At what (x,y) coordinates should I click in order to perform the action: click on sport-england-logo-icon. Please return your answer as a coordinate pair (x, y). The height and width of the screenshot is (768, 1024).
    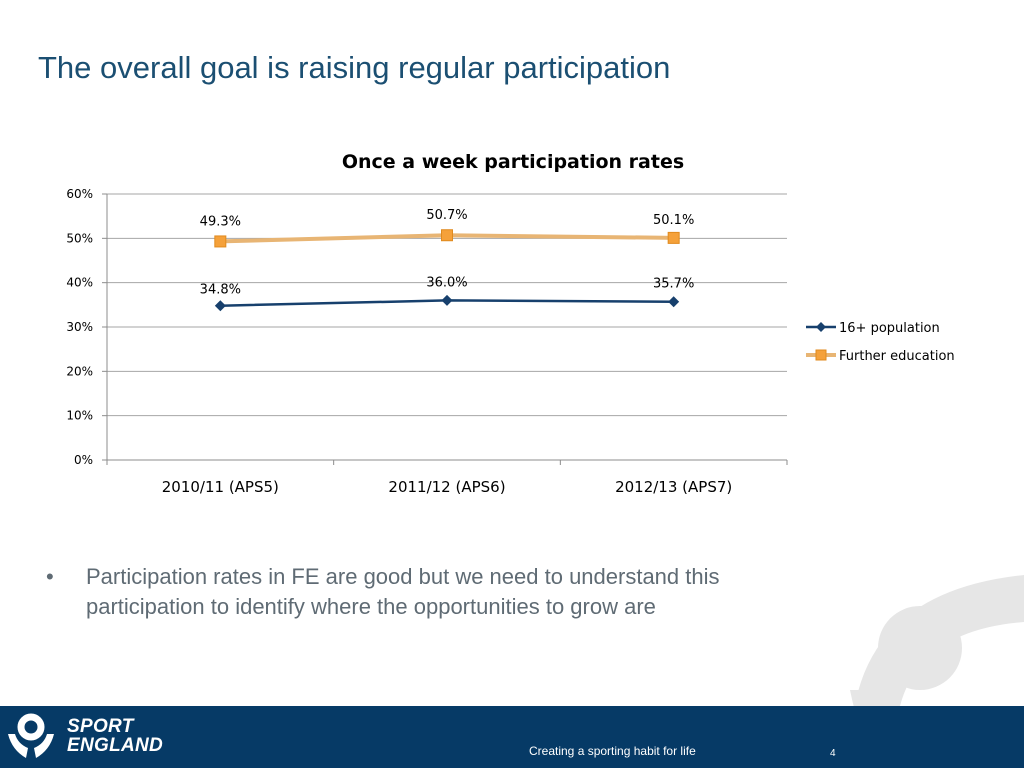
    Looking at the image, I should click on (31, 735).